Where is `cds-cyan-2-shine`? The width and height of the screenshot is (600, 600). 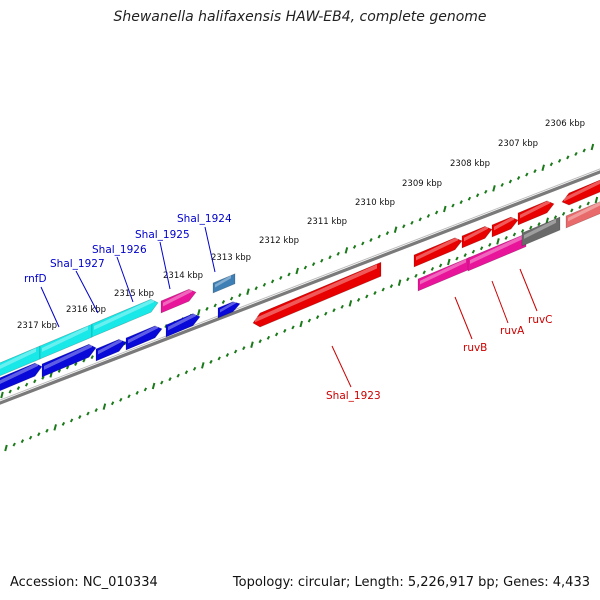 cds-cyan-2-shine is located at coordinates (65, 339).